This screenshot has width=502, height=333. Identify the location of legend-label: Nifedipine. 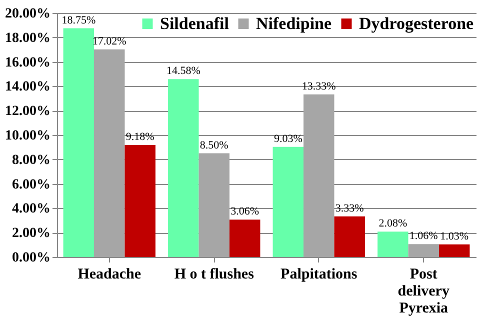
(294, 23).